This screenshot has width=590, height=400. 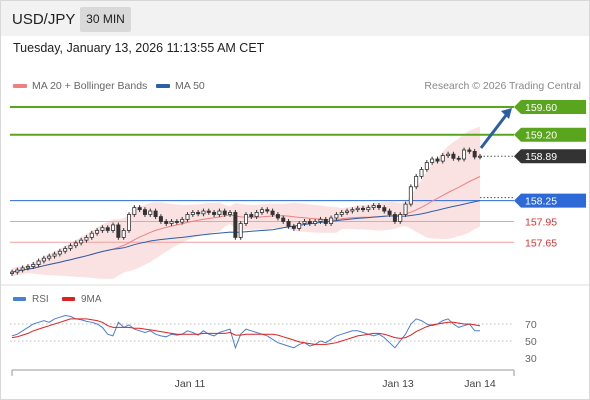 I want to click on level-tag-158.25, so click(x=550, y=200).